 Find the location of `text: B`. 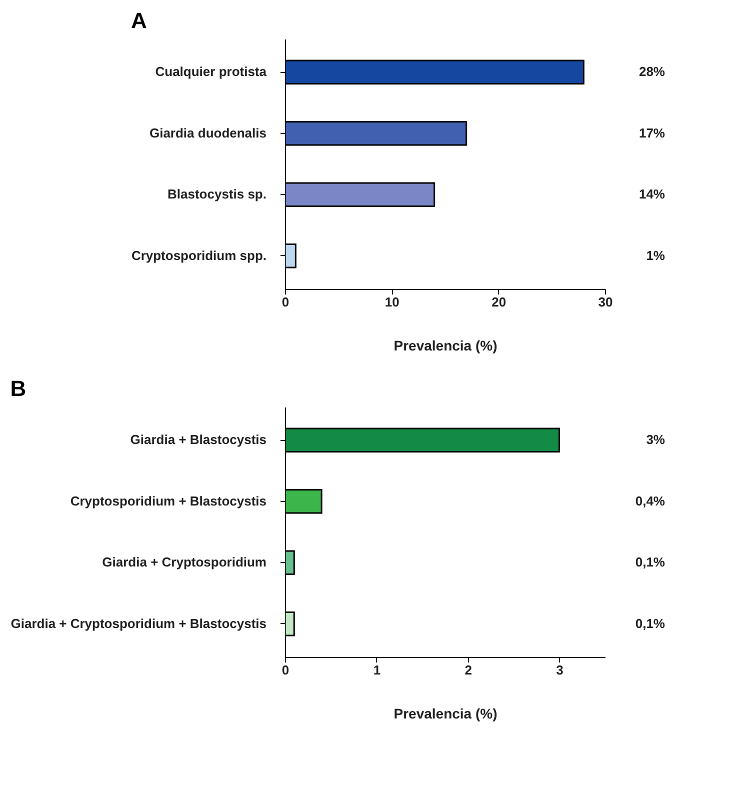

text: B is located at coordinates (18, 388).